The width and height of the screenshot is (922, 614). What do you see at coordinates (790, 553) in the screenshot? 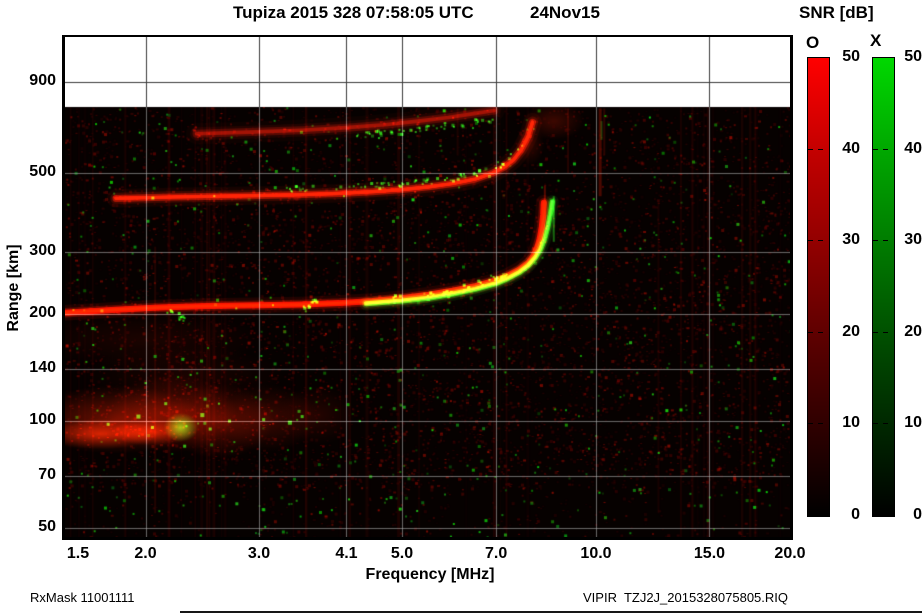
I see `x-tick-label: 20.0` at bounding box center [790, 553].